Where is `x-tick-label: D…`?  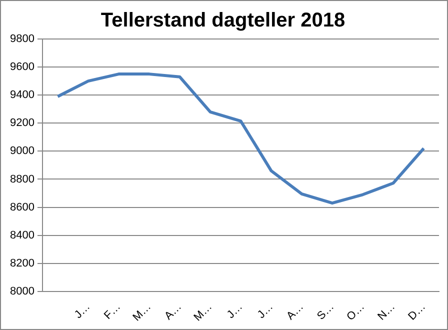 x-tick-label: D… is located at coordinates (417, 311).